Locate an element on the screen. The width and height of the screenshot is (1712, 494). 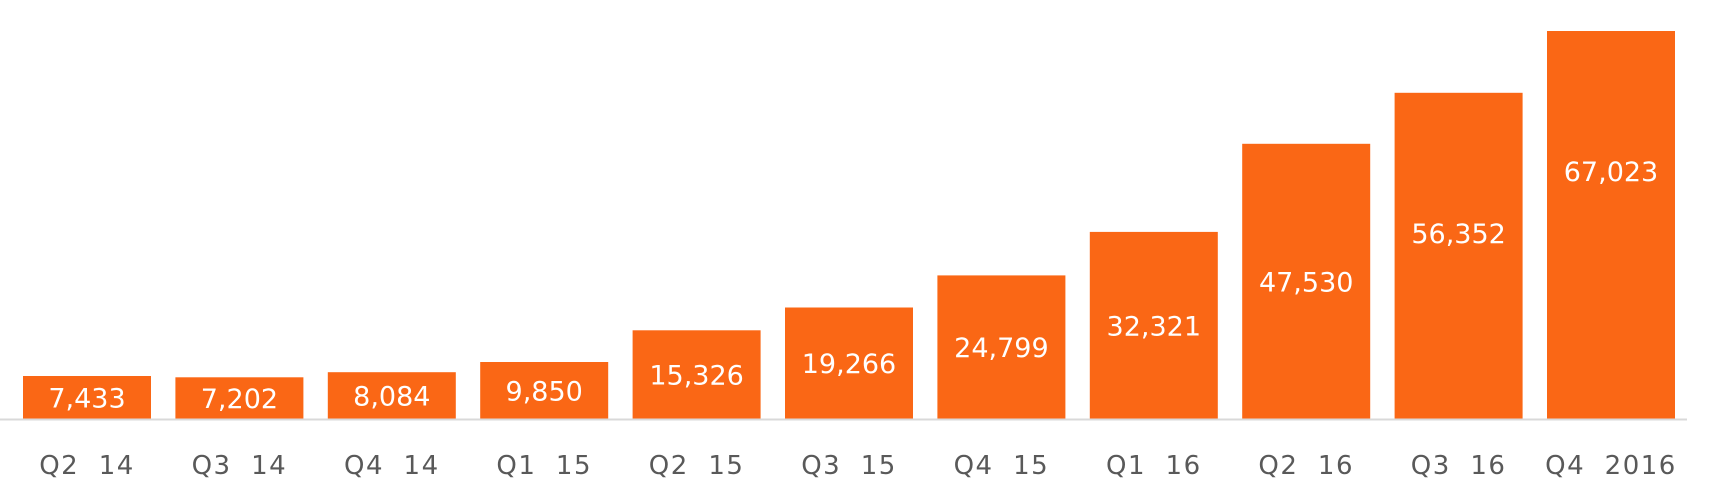
bar-value-label-3: 9,850 is located at coordinates (544, 392).